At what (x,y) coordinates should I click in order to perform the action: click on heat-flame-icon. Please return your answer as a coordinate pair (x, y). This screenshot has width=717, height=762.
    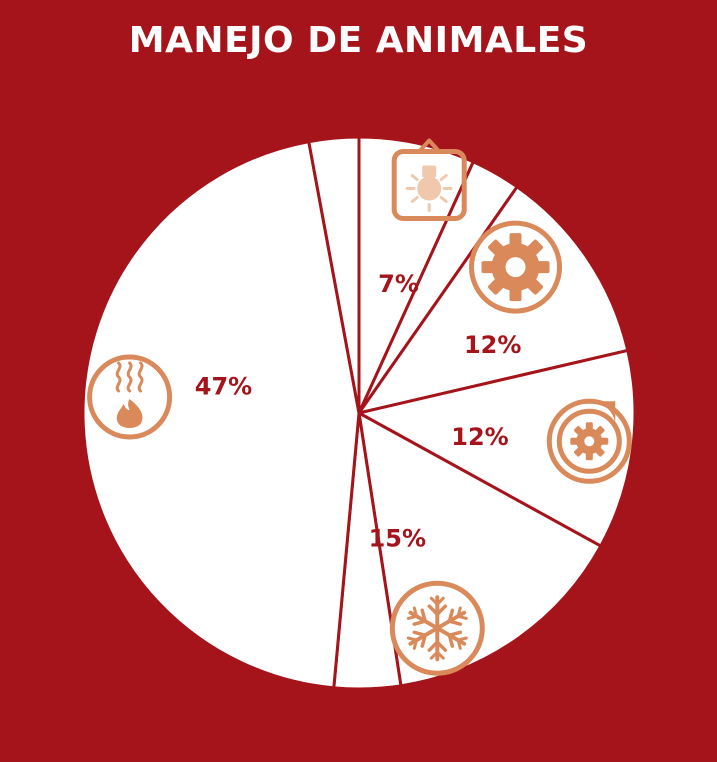
    Looking at the image, I should click on (130, 397).